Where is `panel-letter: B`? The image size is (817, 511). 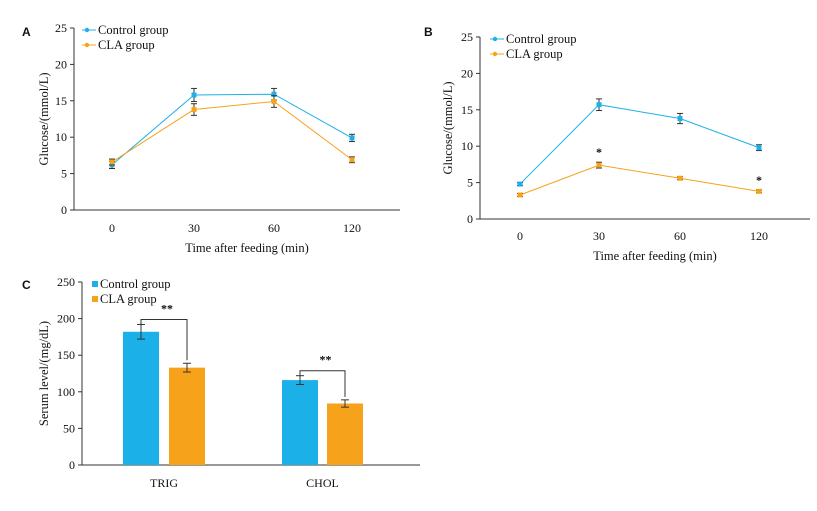
panel-letter: B is located at coordinates (428, 32).